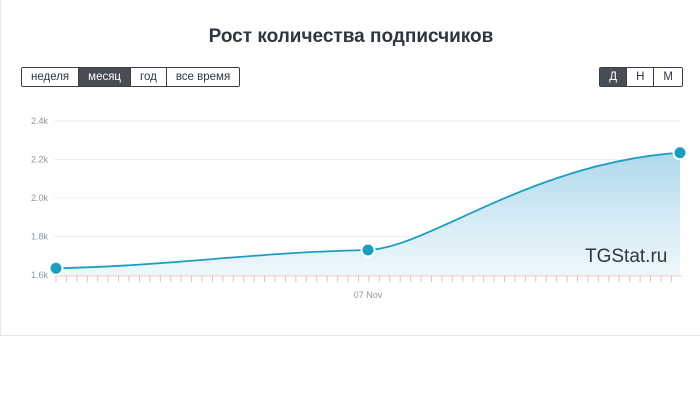  I want to click on granularity-button-month: М, so click(668, 77).